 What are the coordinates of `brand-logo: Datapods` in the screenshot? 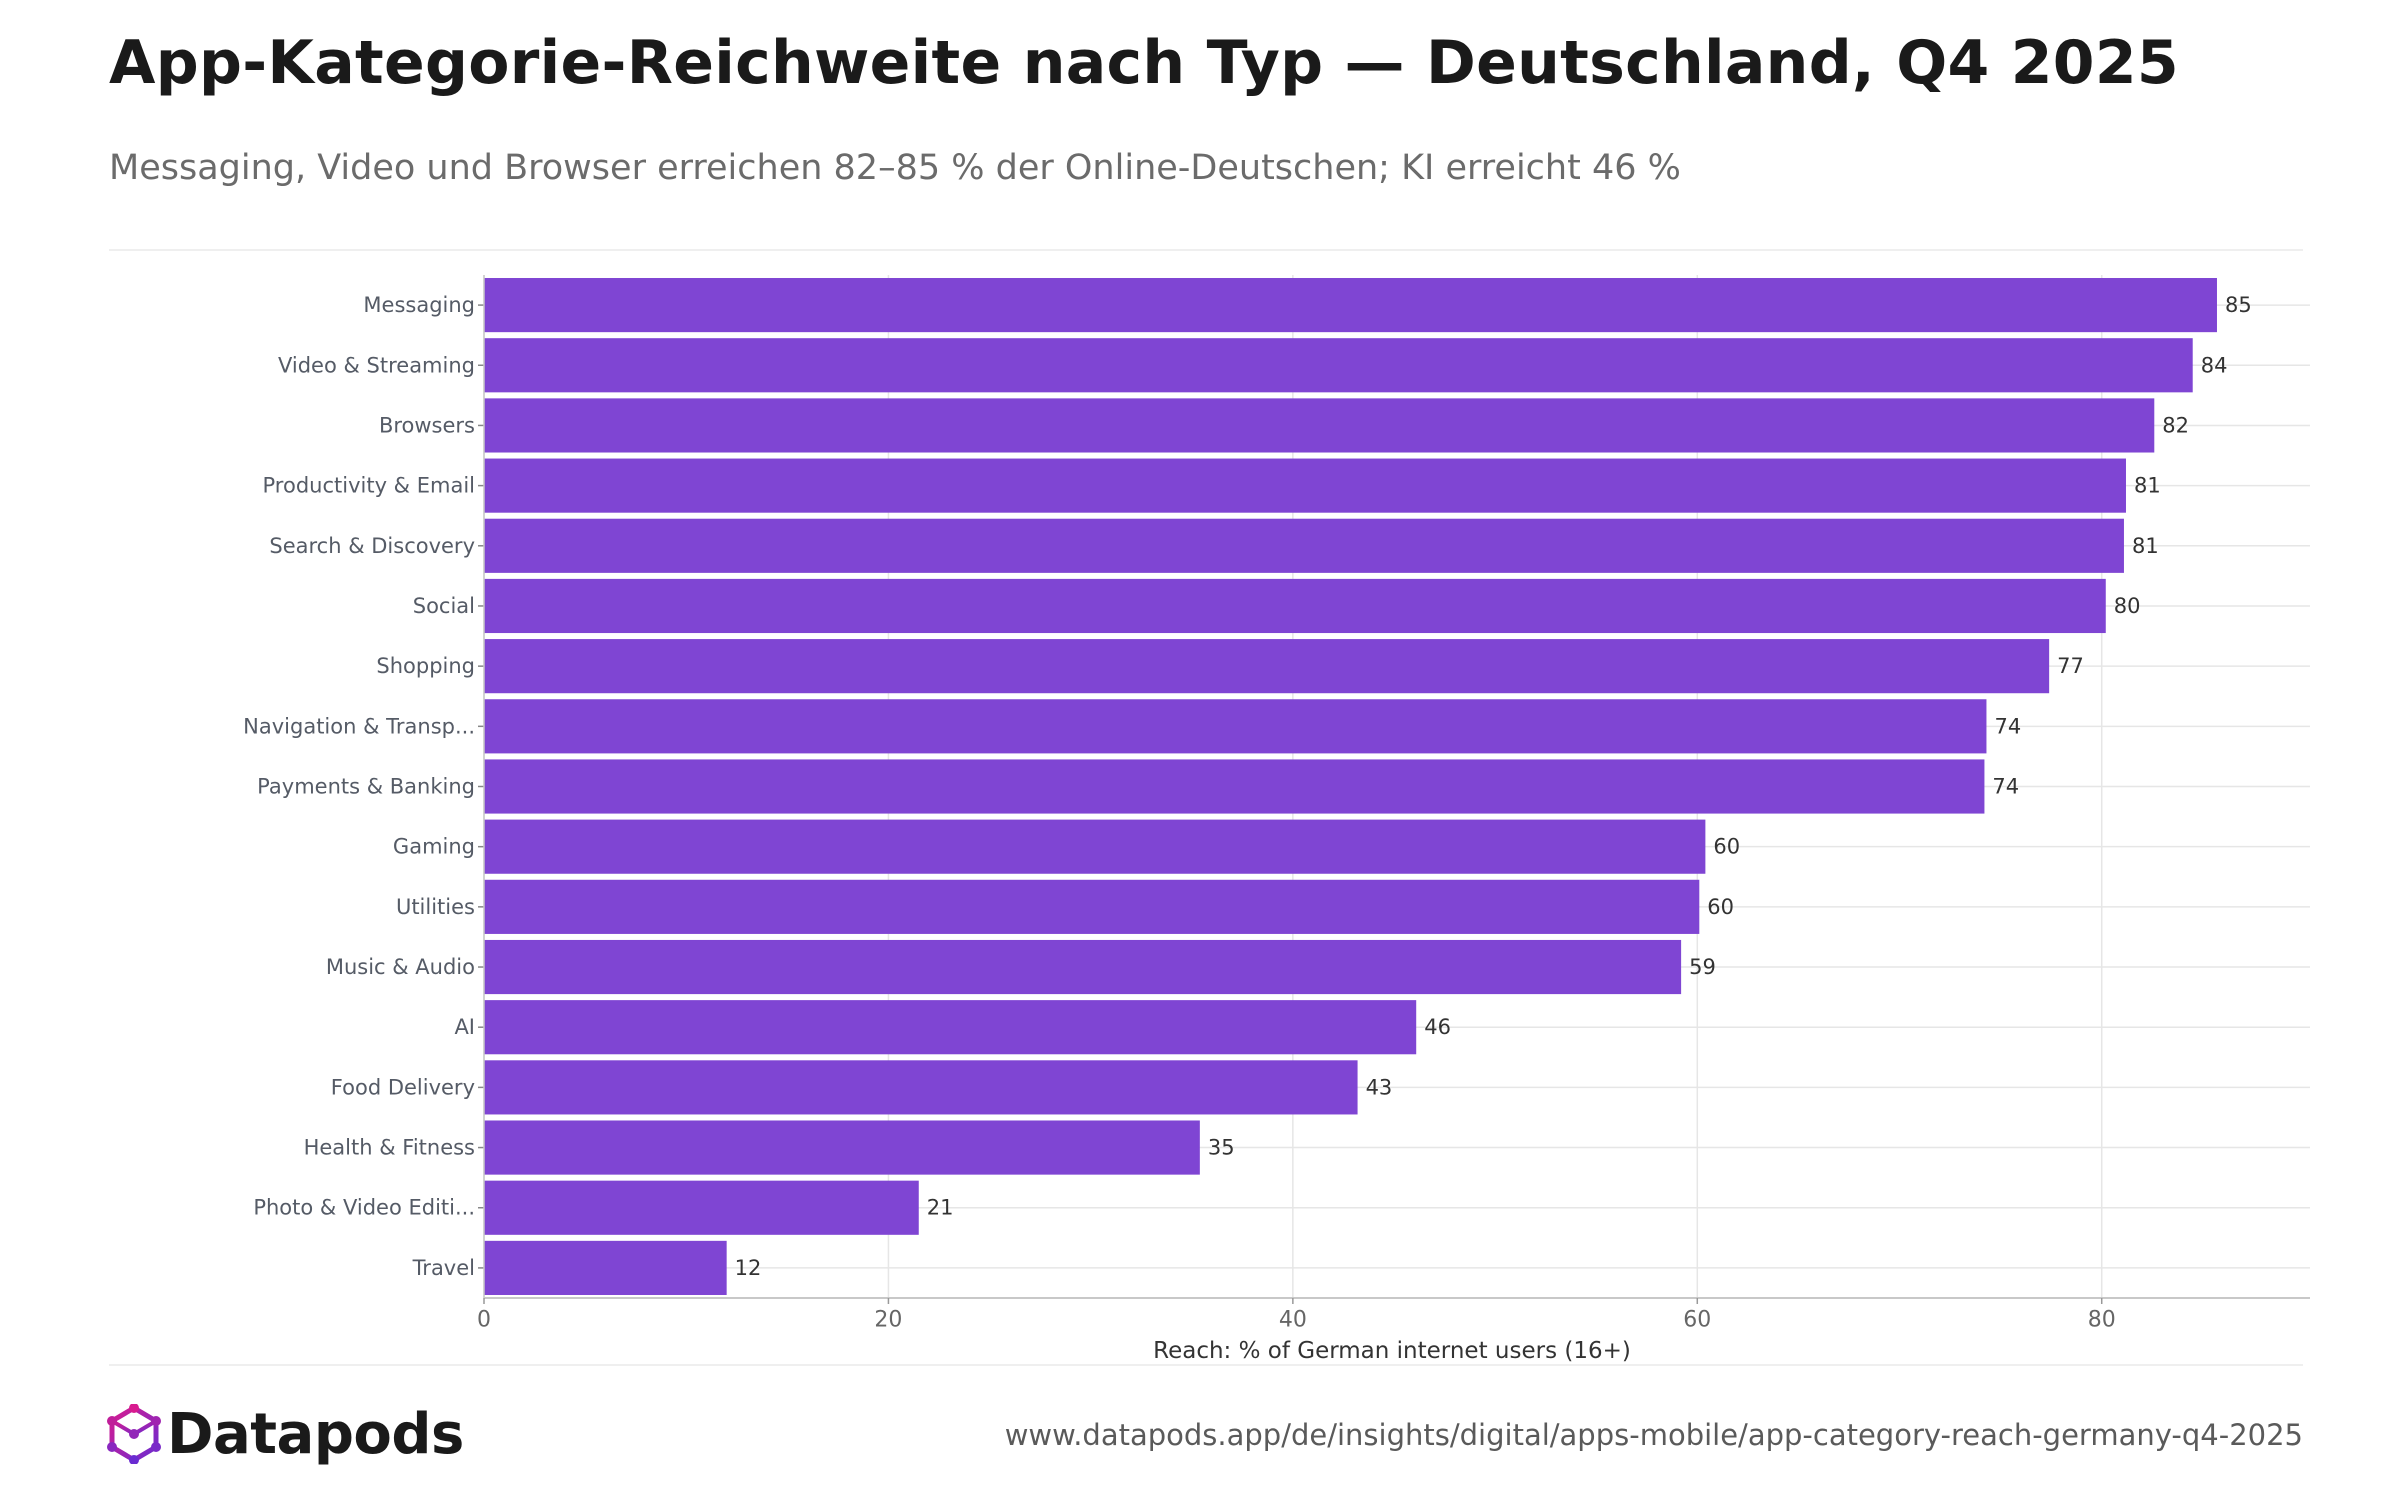 It's located at (285, 1434).